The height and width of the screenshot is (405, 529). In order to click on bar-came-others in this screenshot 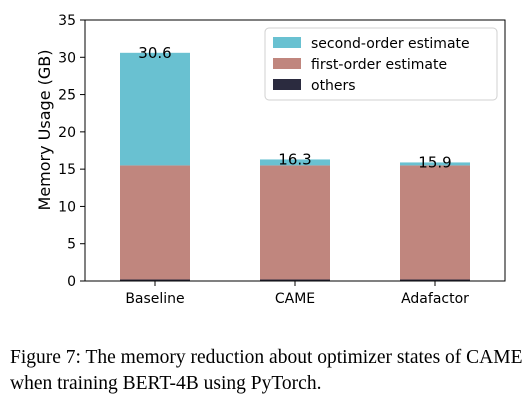, I will do `click(295, 280)`.